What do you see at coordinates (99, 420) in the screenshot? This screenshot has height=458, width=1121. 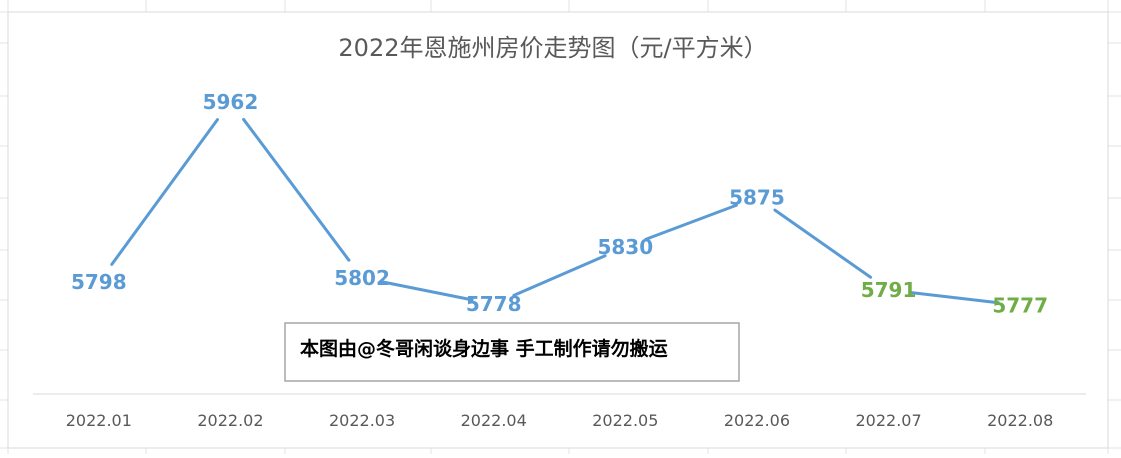 I see `x-tick-label: 2022.01` at bounding box center [99, 420].